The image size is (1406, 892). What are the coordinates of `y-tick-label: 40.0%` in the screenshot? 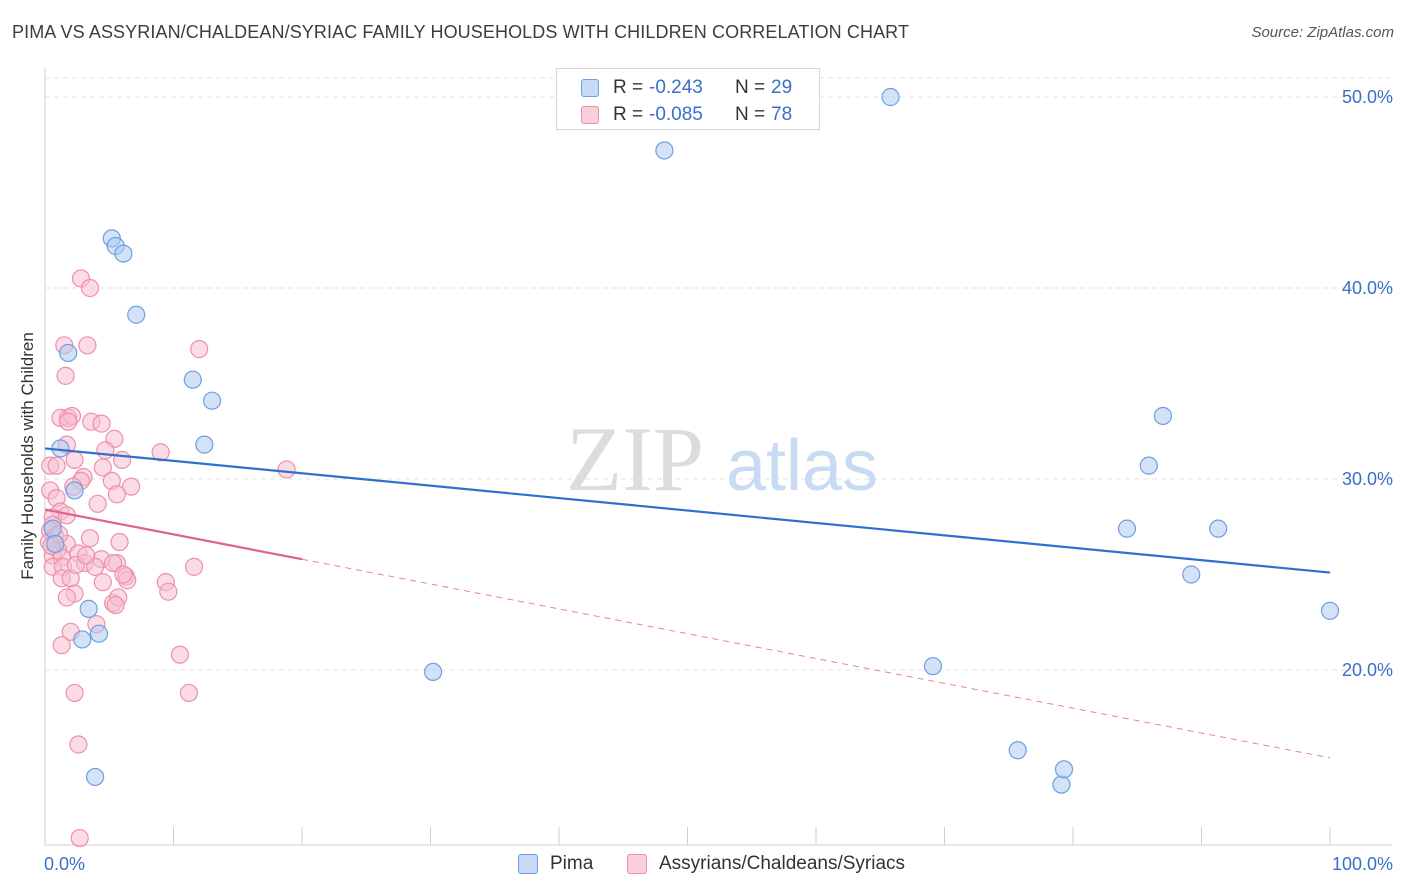 It's located at (1367, 288).